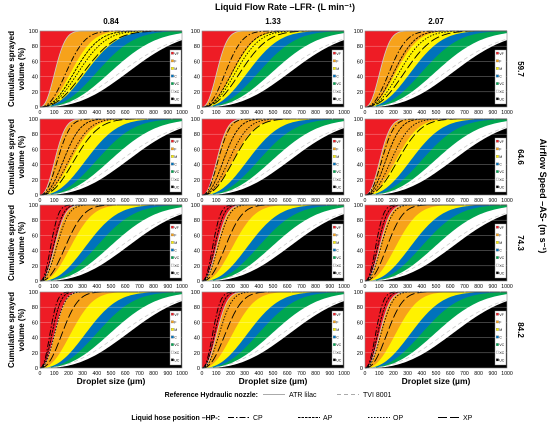 This screenshot has height=430, width=550. What do you see at coordinates (379, 374) in the screenshot?
I see `x-tick-label: 100` at bounding box center [379, 374].